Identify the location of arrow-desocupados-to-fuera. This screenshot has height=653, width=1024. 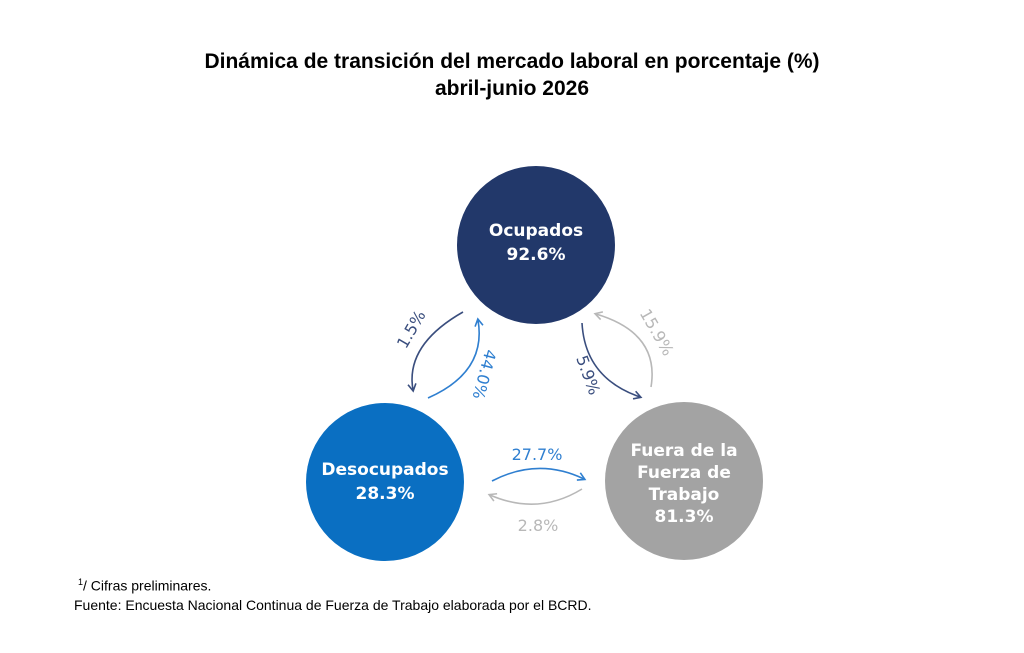
(539, 474).